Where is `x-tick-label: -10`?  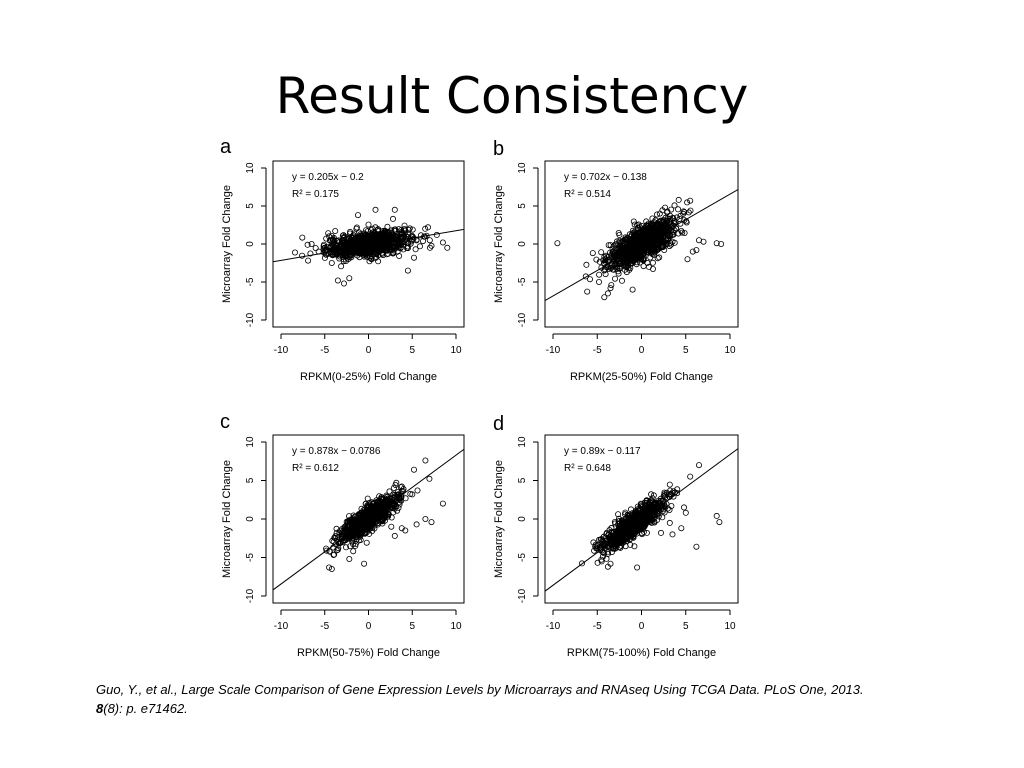 x-tick-label: -10 is located at coordinates (553, 626).